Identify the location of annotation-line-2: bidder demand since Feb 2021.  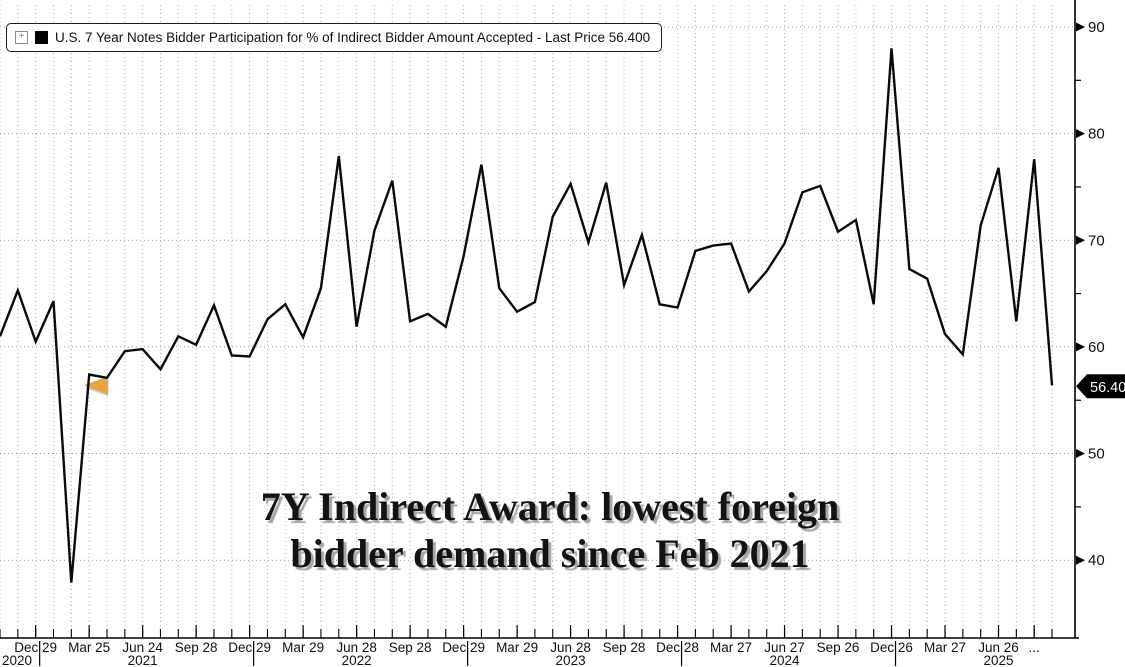
(550, 554).